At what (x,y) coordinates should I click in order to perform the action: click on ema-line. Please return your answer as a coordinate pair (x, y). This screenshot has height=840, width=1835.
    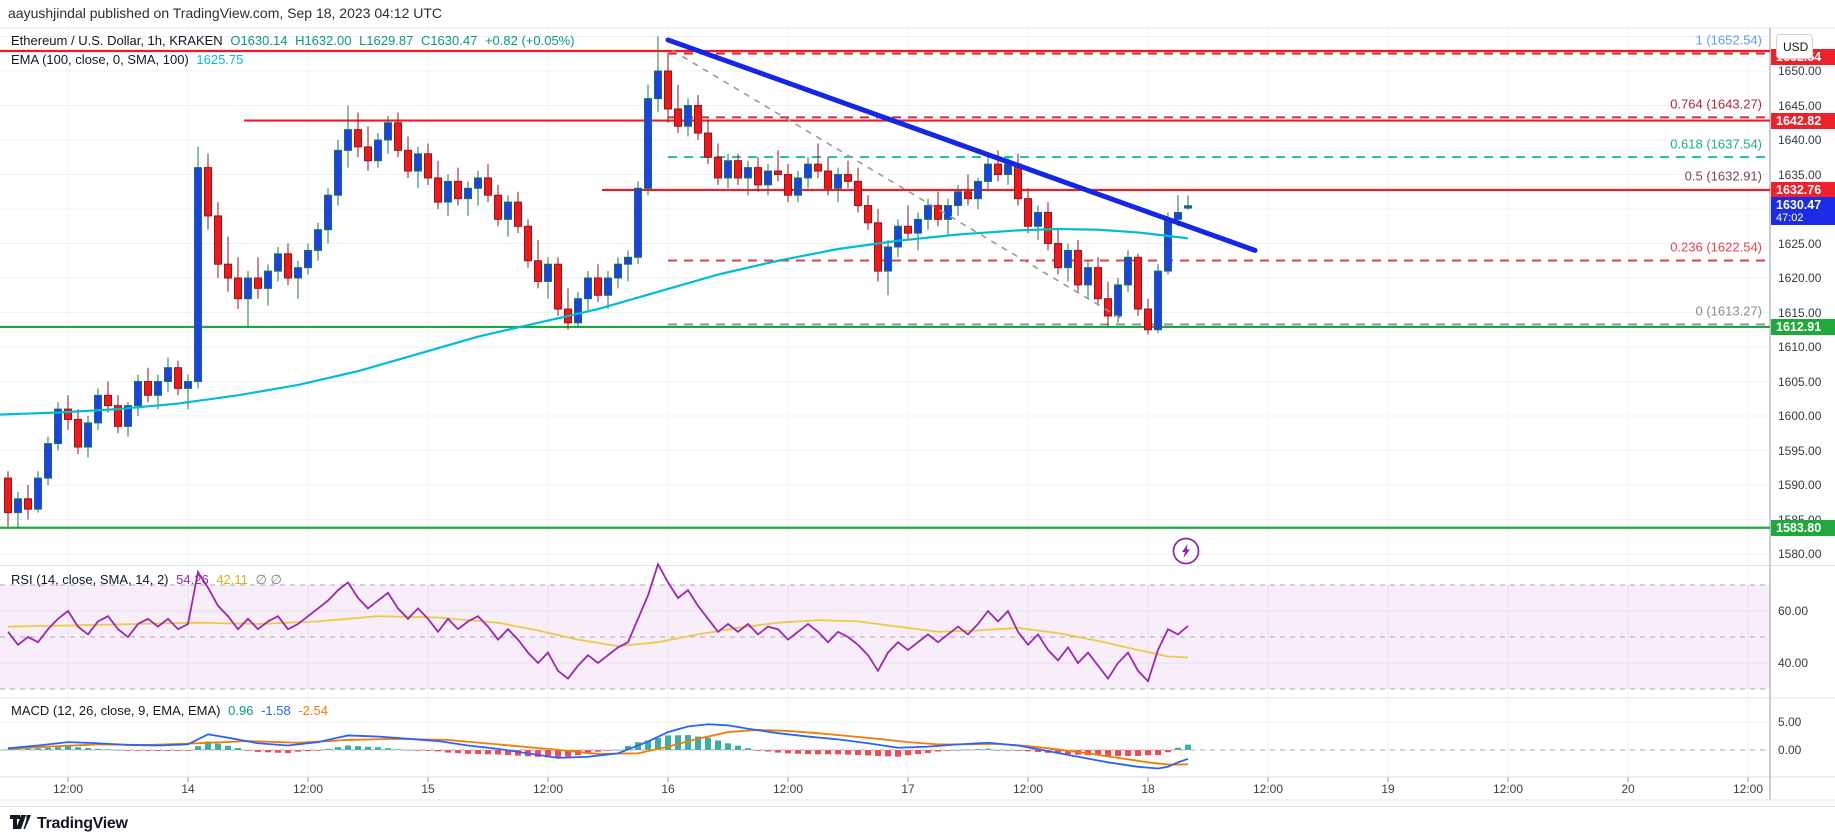
    Looking at the image, I should click on (594, 321).